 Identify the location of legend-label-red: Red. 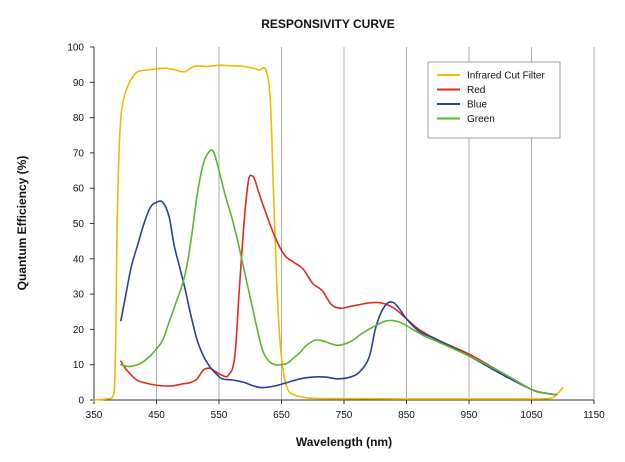
(476, 90).